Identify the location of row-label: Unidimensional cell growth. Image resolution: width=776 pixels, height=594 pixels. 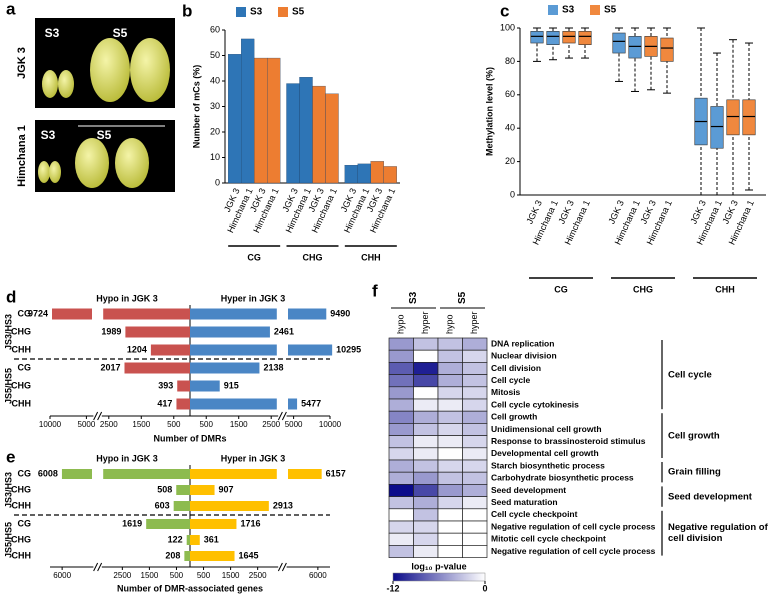
(546, 429).